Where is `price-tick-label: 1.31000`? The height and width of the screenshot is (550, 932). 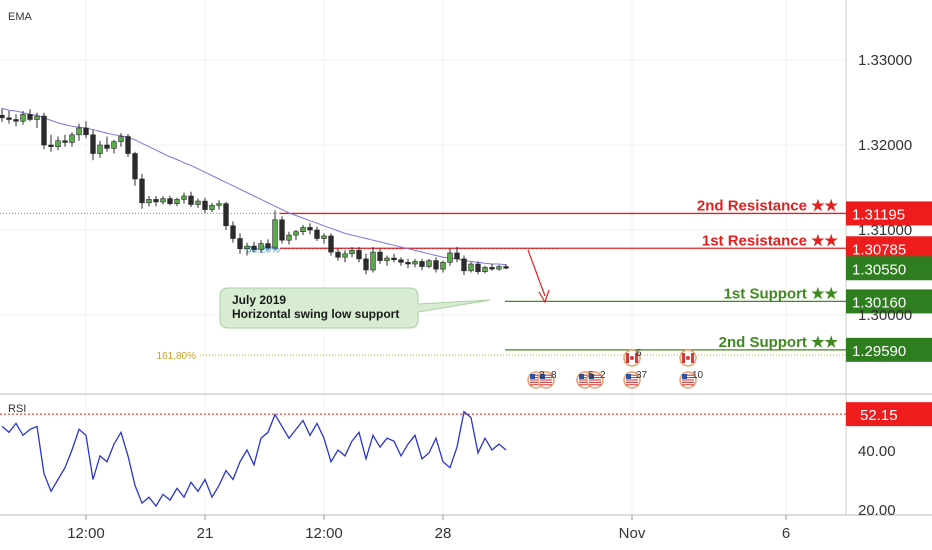
price-tick-label: 1.31000 is located at coordinates (885, 230).